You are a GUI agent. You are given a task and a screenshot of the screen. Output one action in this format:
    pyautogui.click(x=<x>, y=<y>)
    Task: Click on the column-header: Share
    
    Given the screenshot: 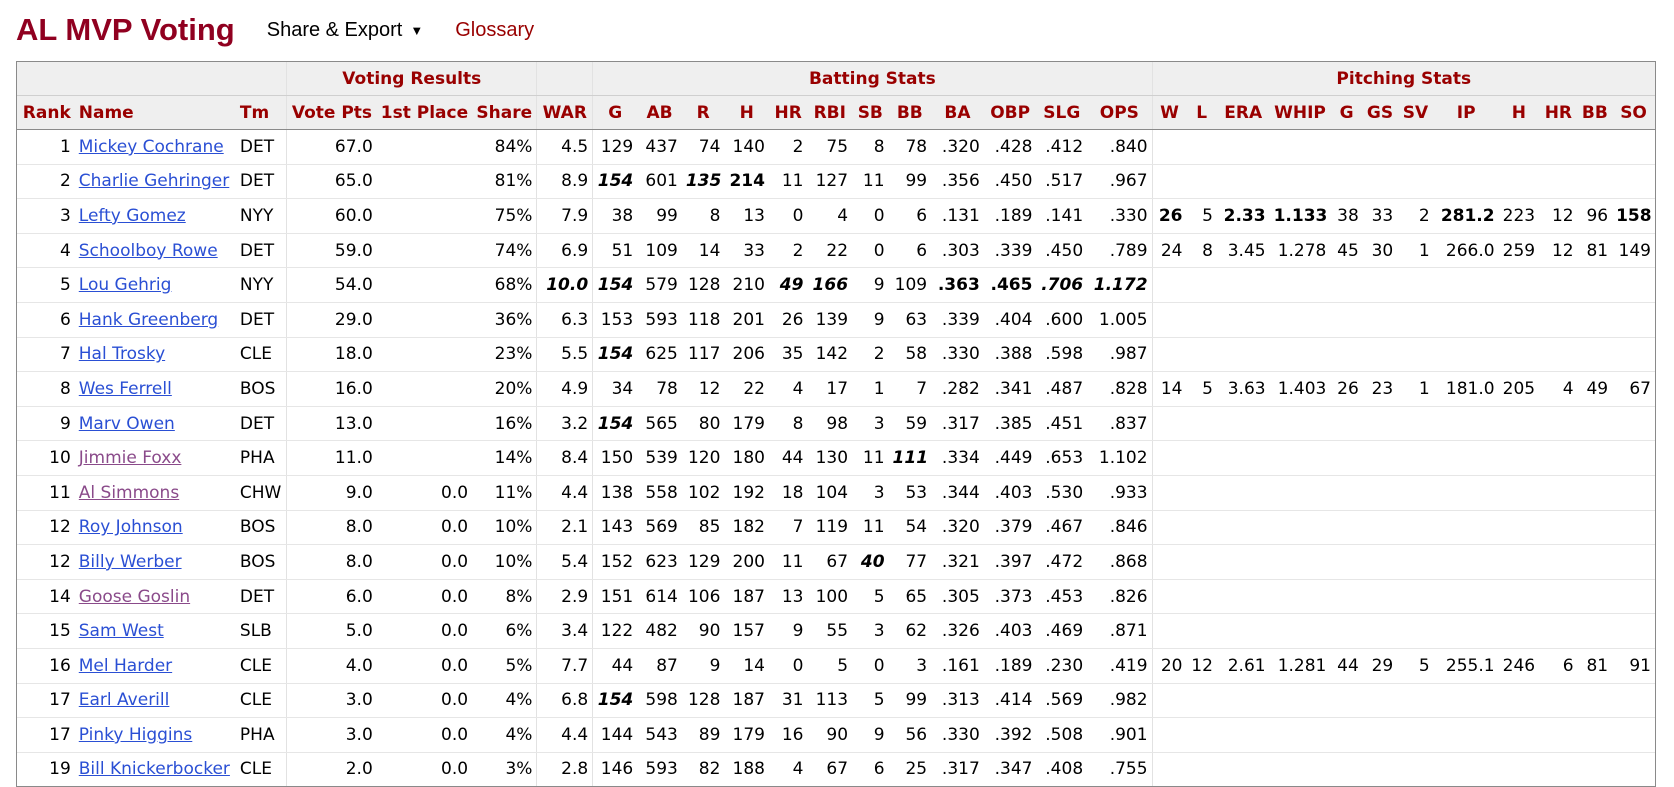 What is the action you would take?
    pyautogui.click(x=504, y=112)
    